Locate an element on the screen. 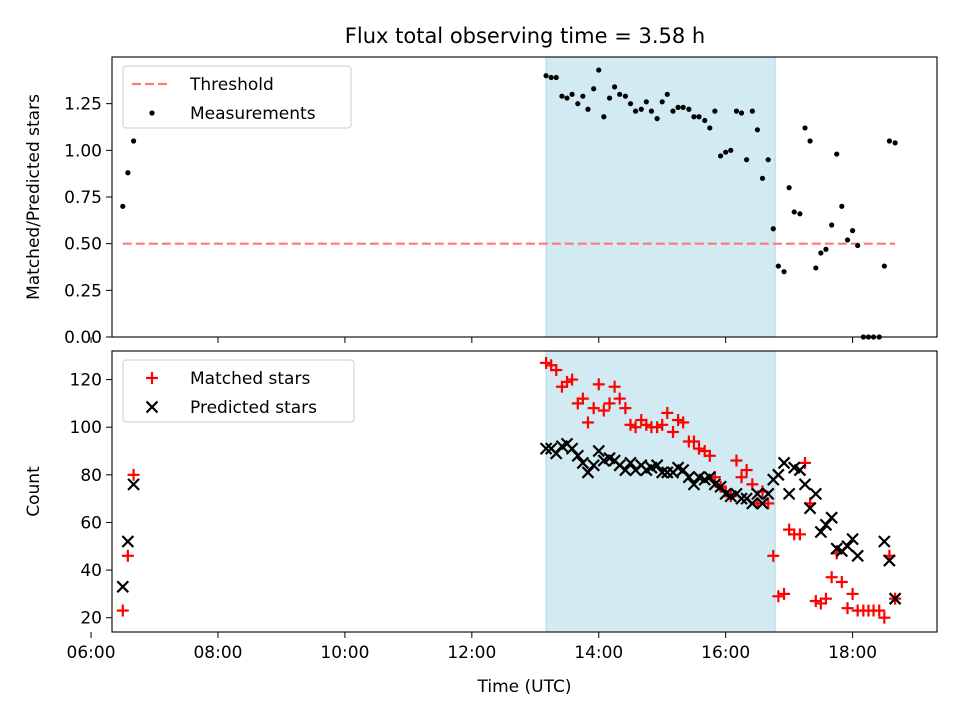  count-x-tick-label: 12:00 is located at coordinates (471, 653).